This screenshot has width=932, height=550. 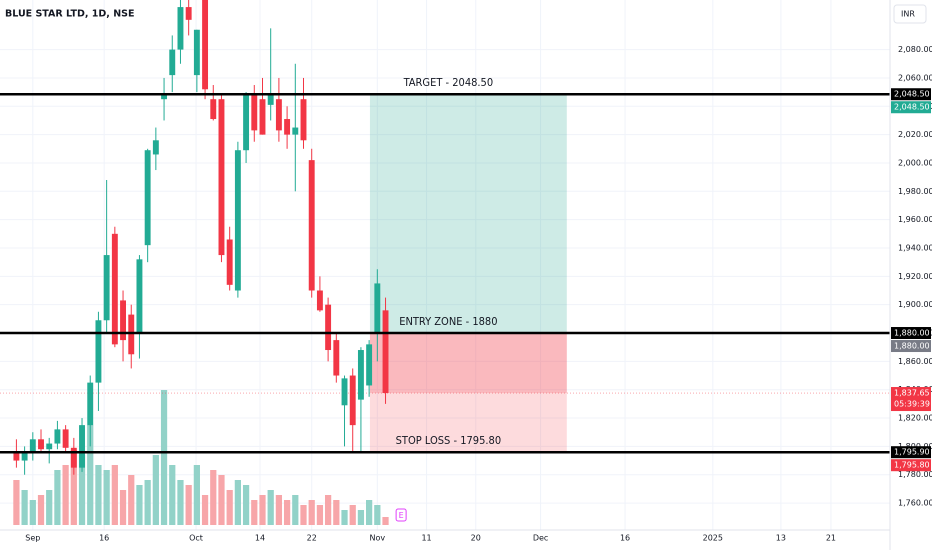 I want to click on y-tick-label: 2,060.00, so click(x=915, y=77).